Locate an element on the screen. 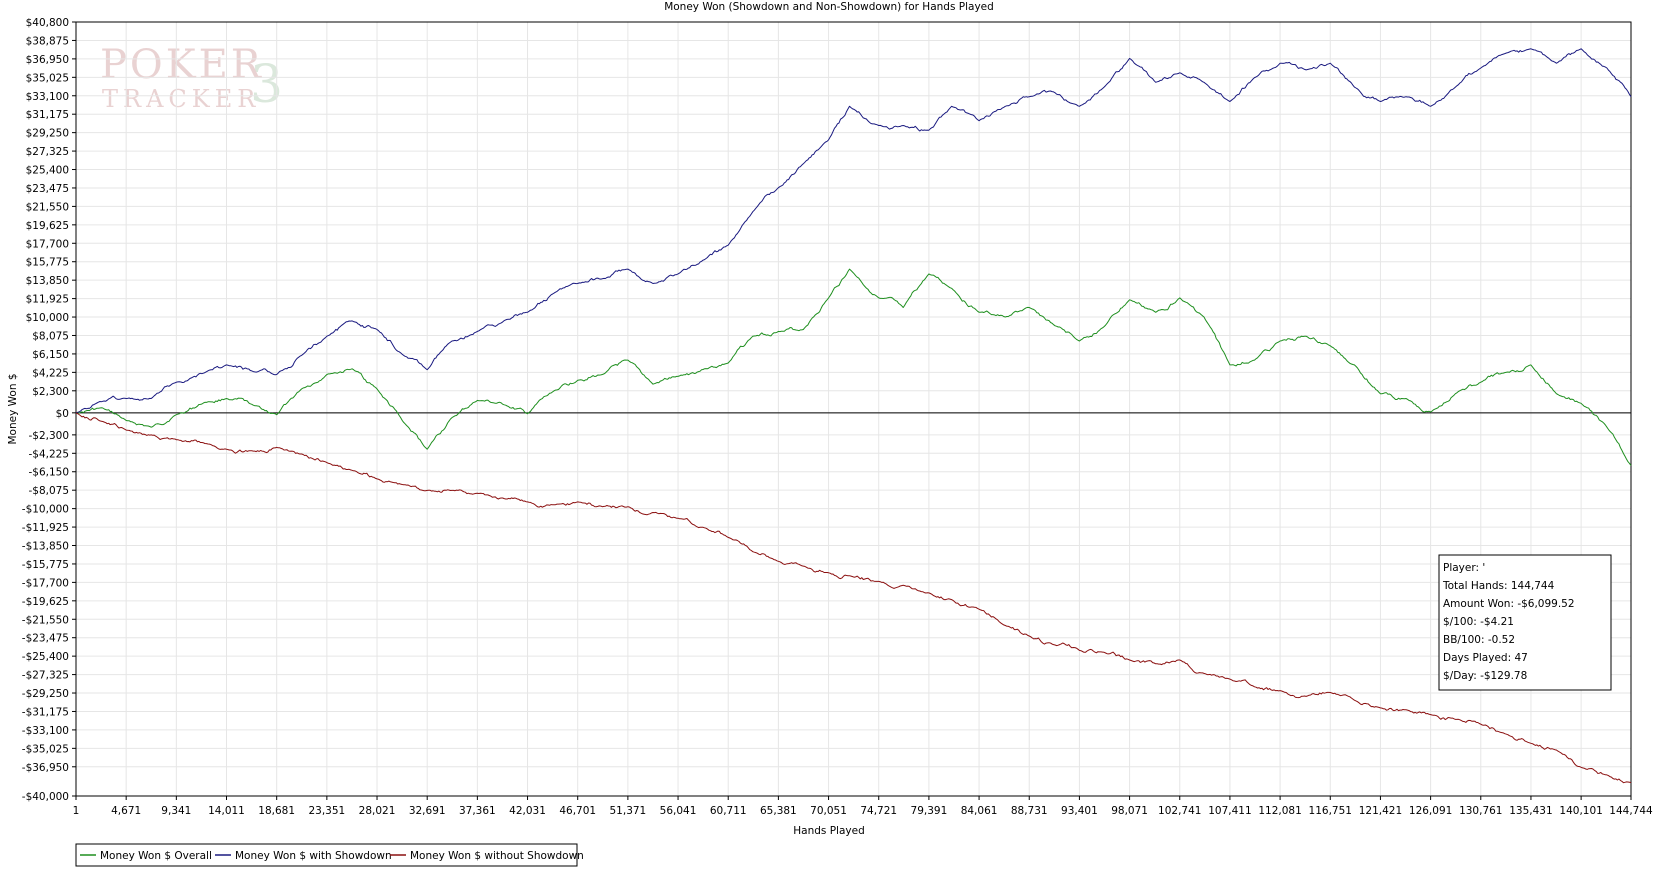 The height and width of the screenshot is (874, 1658). y-tick-label: -$27,325 is located at coordinates (45, 676).